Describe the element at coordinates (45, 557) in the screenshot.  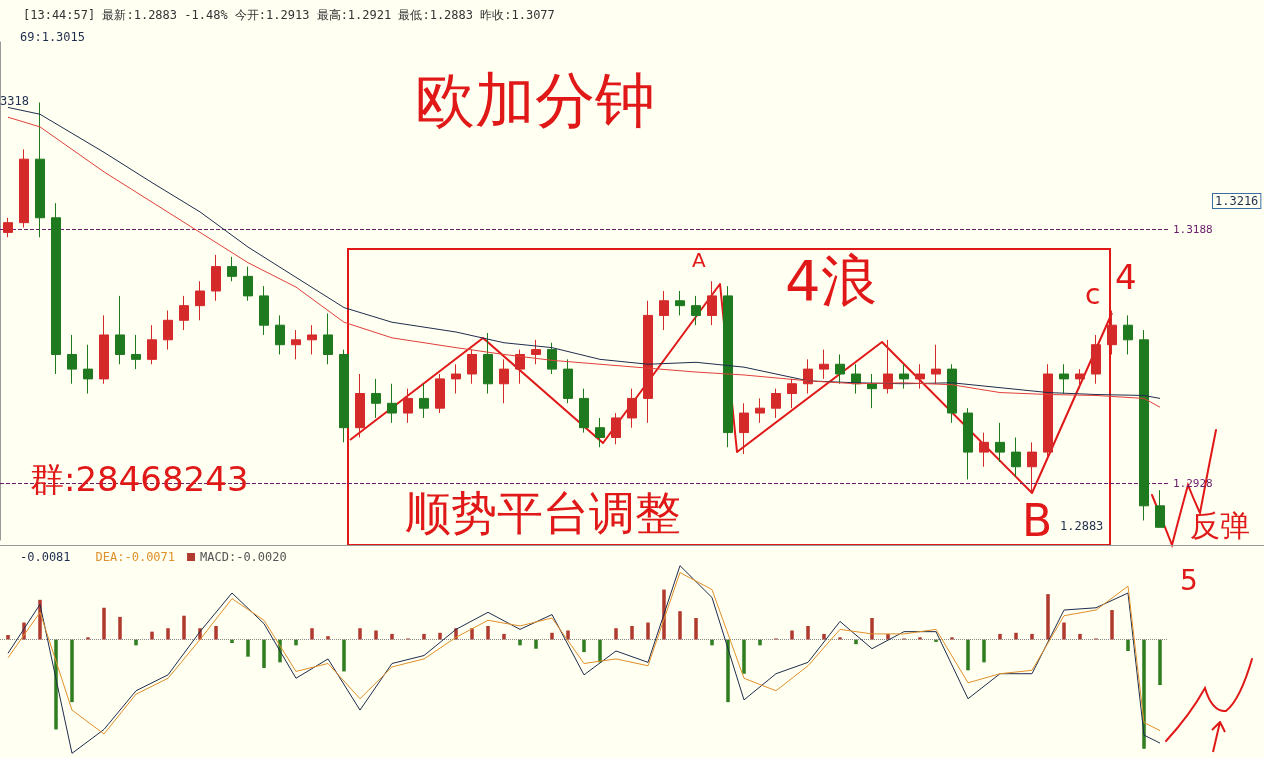
I see `text: -0.0081` at that location.